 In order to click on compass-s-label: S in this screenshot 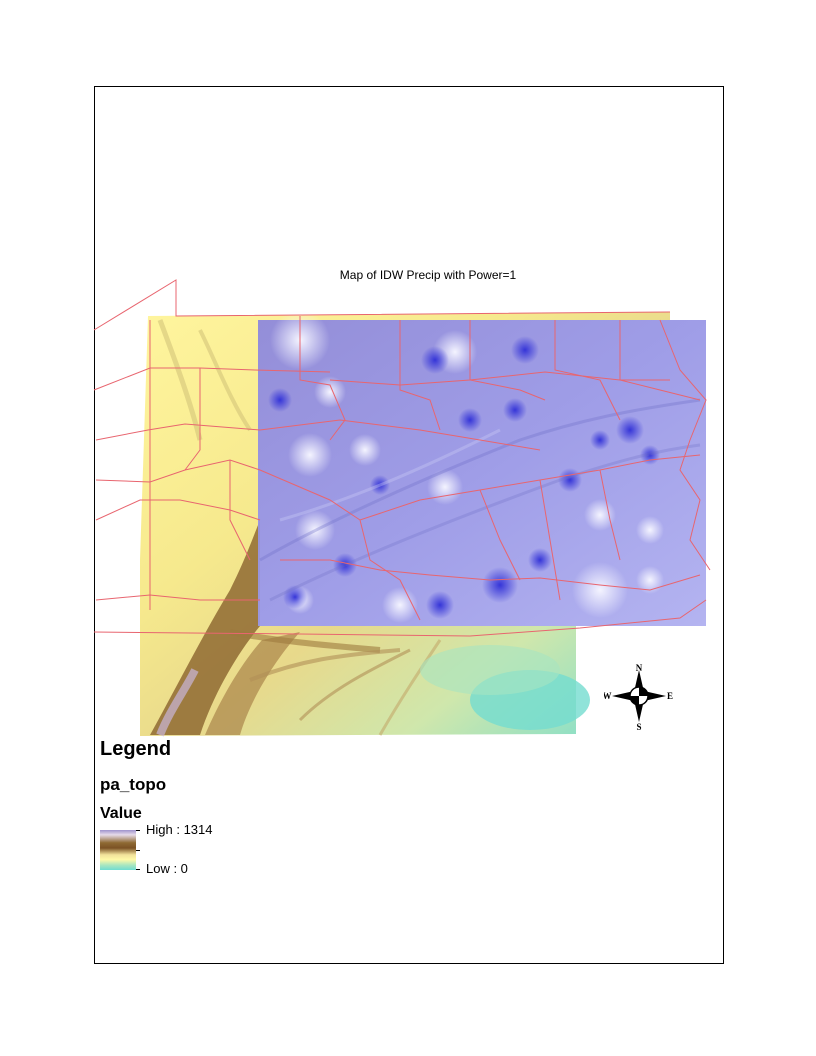, I will do `click(638, 726)`.